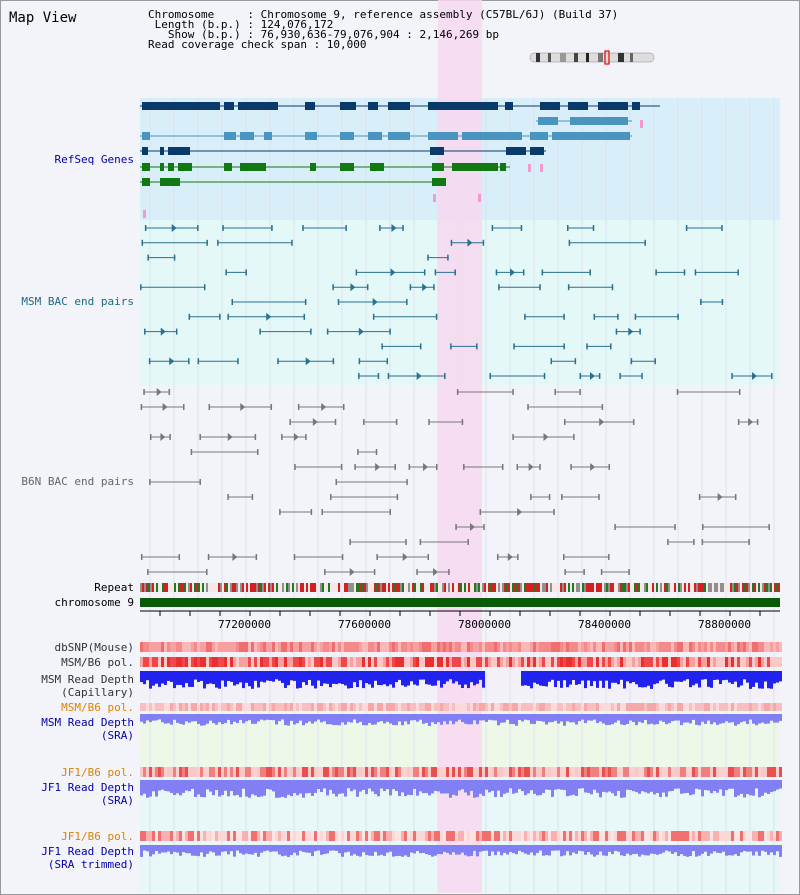  Describe the element at coordinates (94, 159) in the screenshot. I see `label-refseq-genes: RefSeq Genes` at that location.